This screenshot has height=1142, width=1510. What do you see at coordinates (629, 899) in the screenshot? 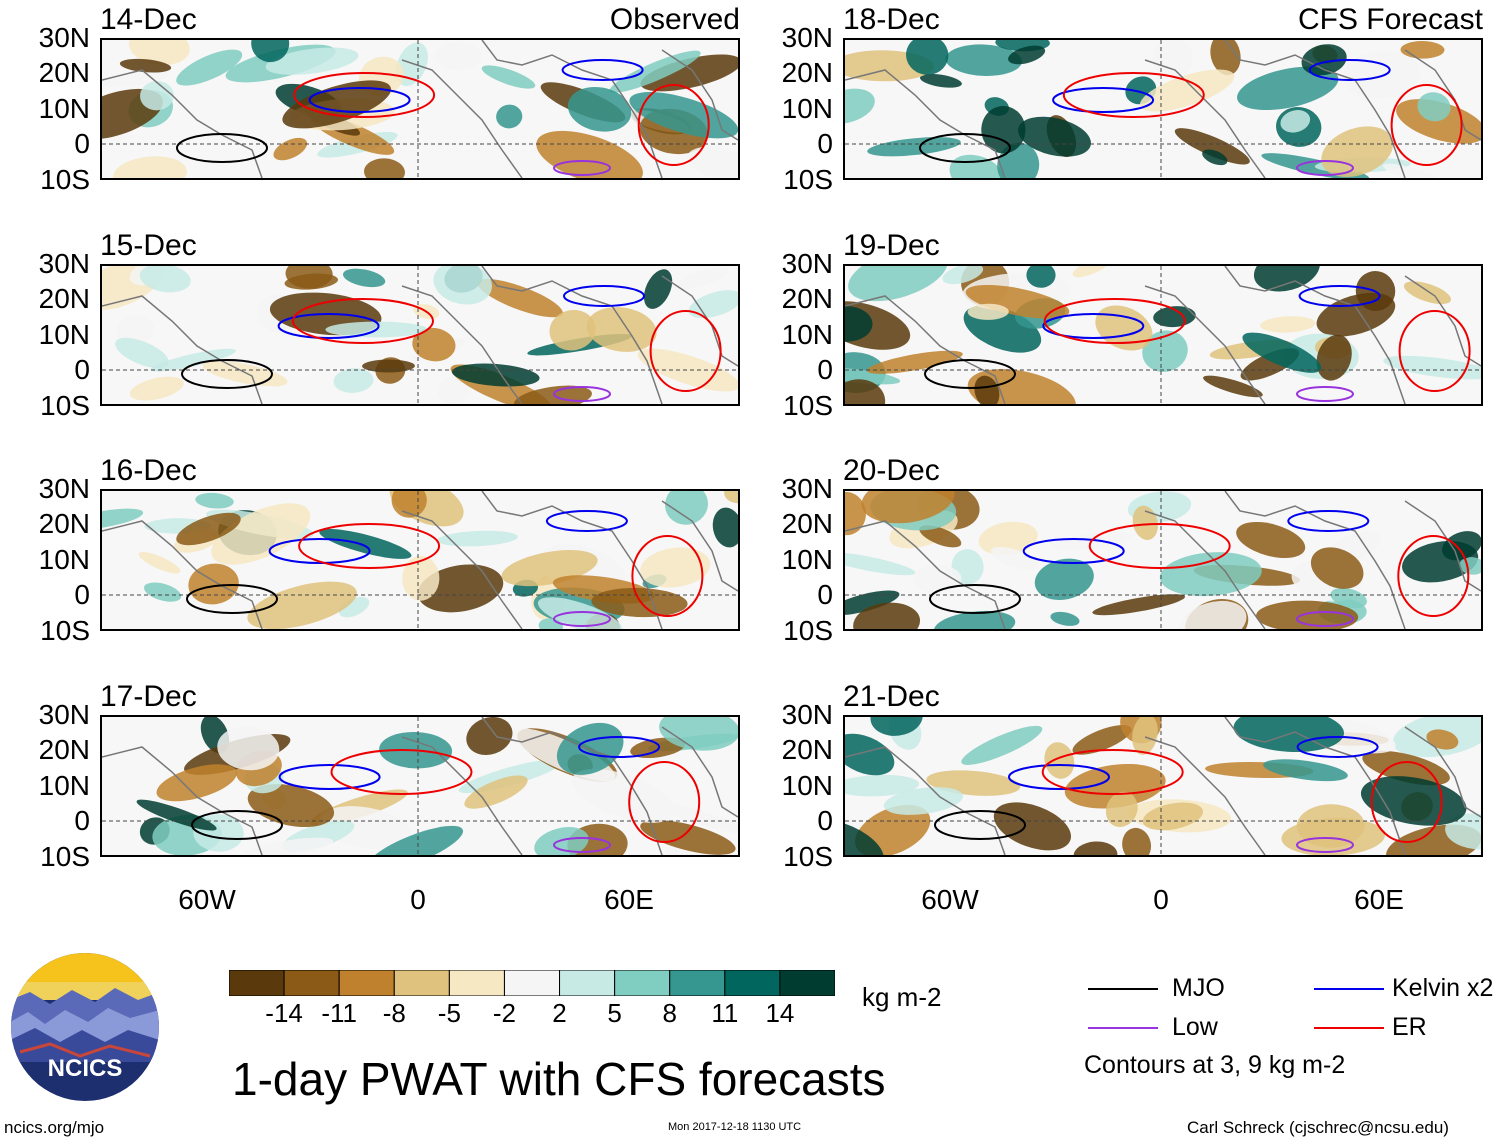
I see `lon-label-60e-left: 60E` at bounding box center [629, 899].